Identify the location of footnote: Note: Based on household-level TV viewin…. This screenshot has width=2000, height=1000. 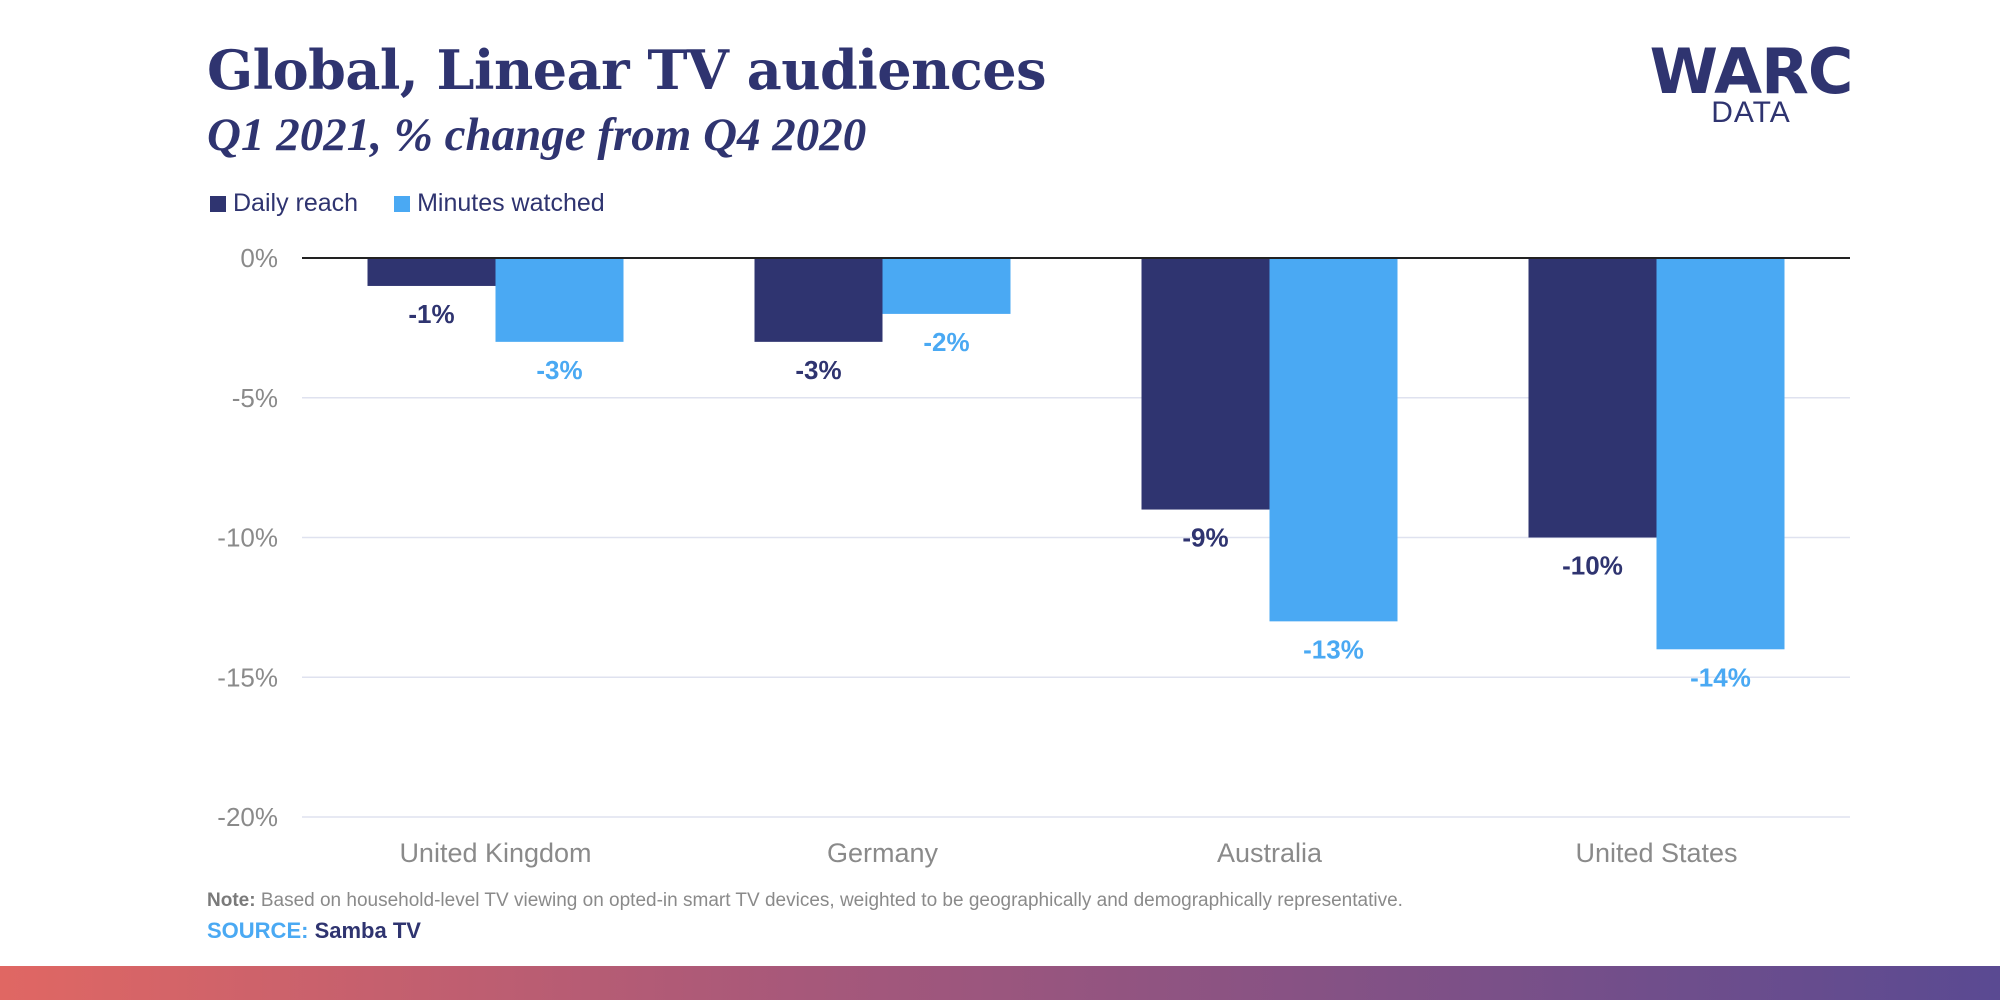
(805, 901).